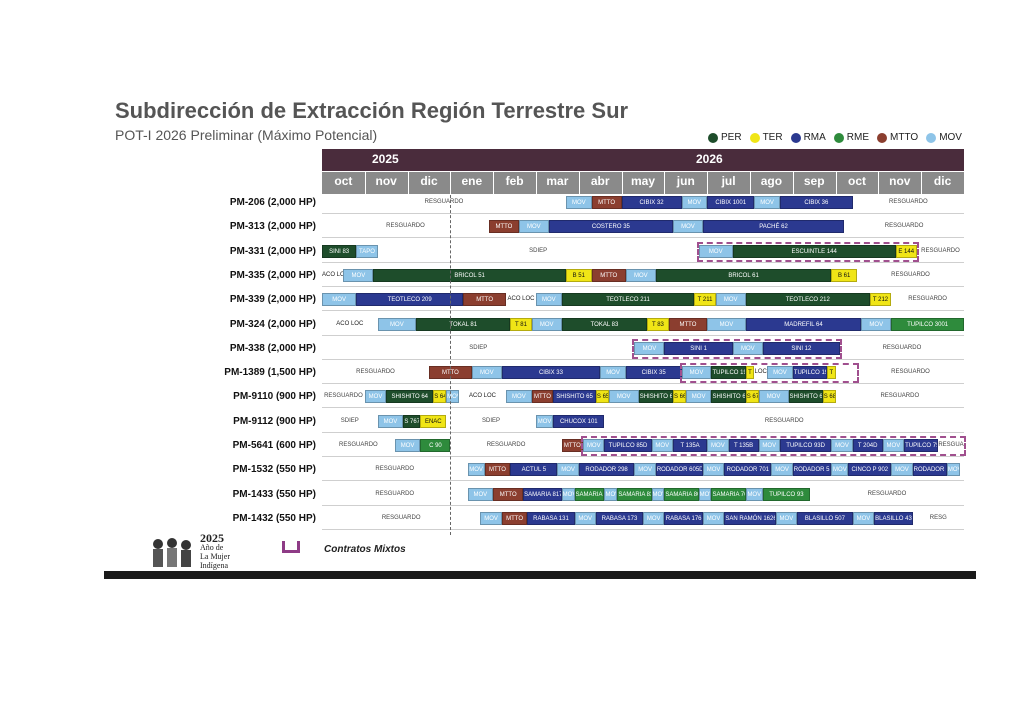 The width and height of the screenshot is (1024, 702). I want to click on gantt-segment-rma: PACHÉ 62, so click(773, 227).